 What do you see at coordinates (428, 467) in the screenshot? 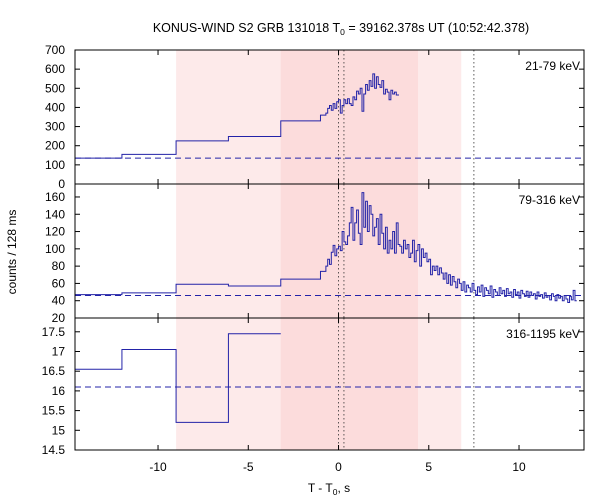
I see `x-tick-label: 5` at bounding box center [428, 467].